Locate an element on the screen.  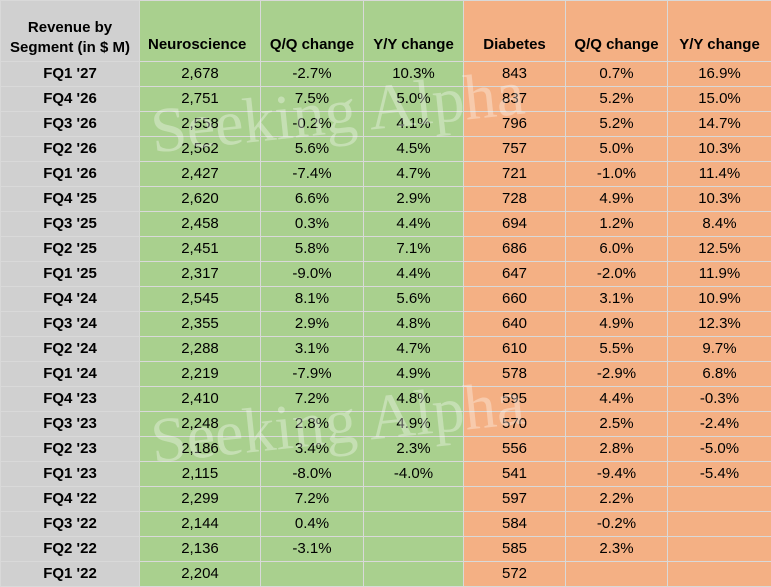
neuroscience-value-cell: 2,299 is located at coordinates (200, 499).